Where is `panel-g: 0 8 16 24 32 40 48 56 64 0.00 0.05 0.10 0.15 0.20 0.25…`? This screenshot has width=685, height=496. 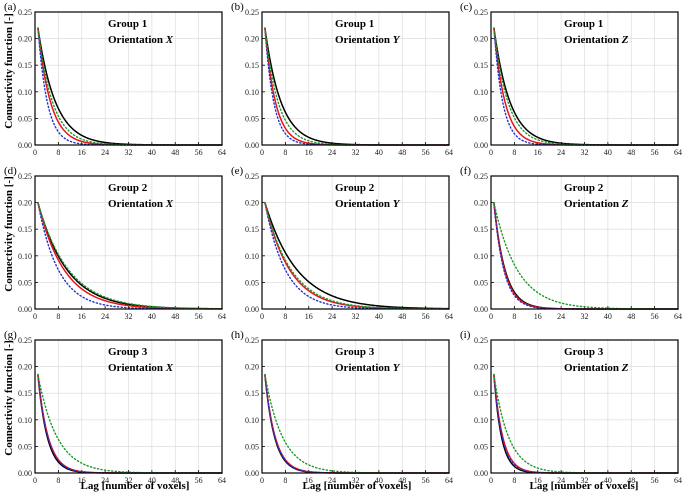 panel-g: 0 8 16 24 32 40 48 56 64 0.00 0.05 0.10 0.15 0.20 0.25… is located at coordinates (115, 407).